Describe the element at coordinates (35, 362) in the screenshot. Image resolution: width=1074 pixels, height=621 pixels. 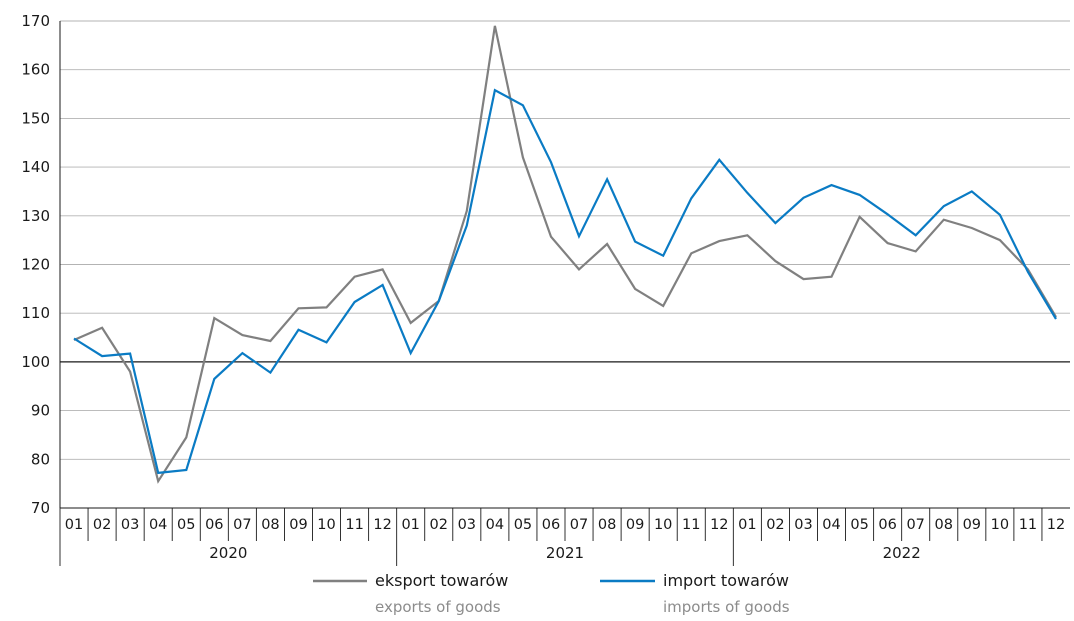
I see `y-tick-label: 100` at that location.